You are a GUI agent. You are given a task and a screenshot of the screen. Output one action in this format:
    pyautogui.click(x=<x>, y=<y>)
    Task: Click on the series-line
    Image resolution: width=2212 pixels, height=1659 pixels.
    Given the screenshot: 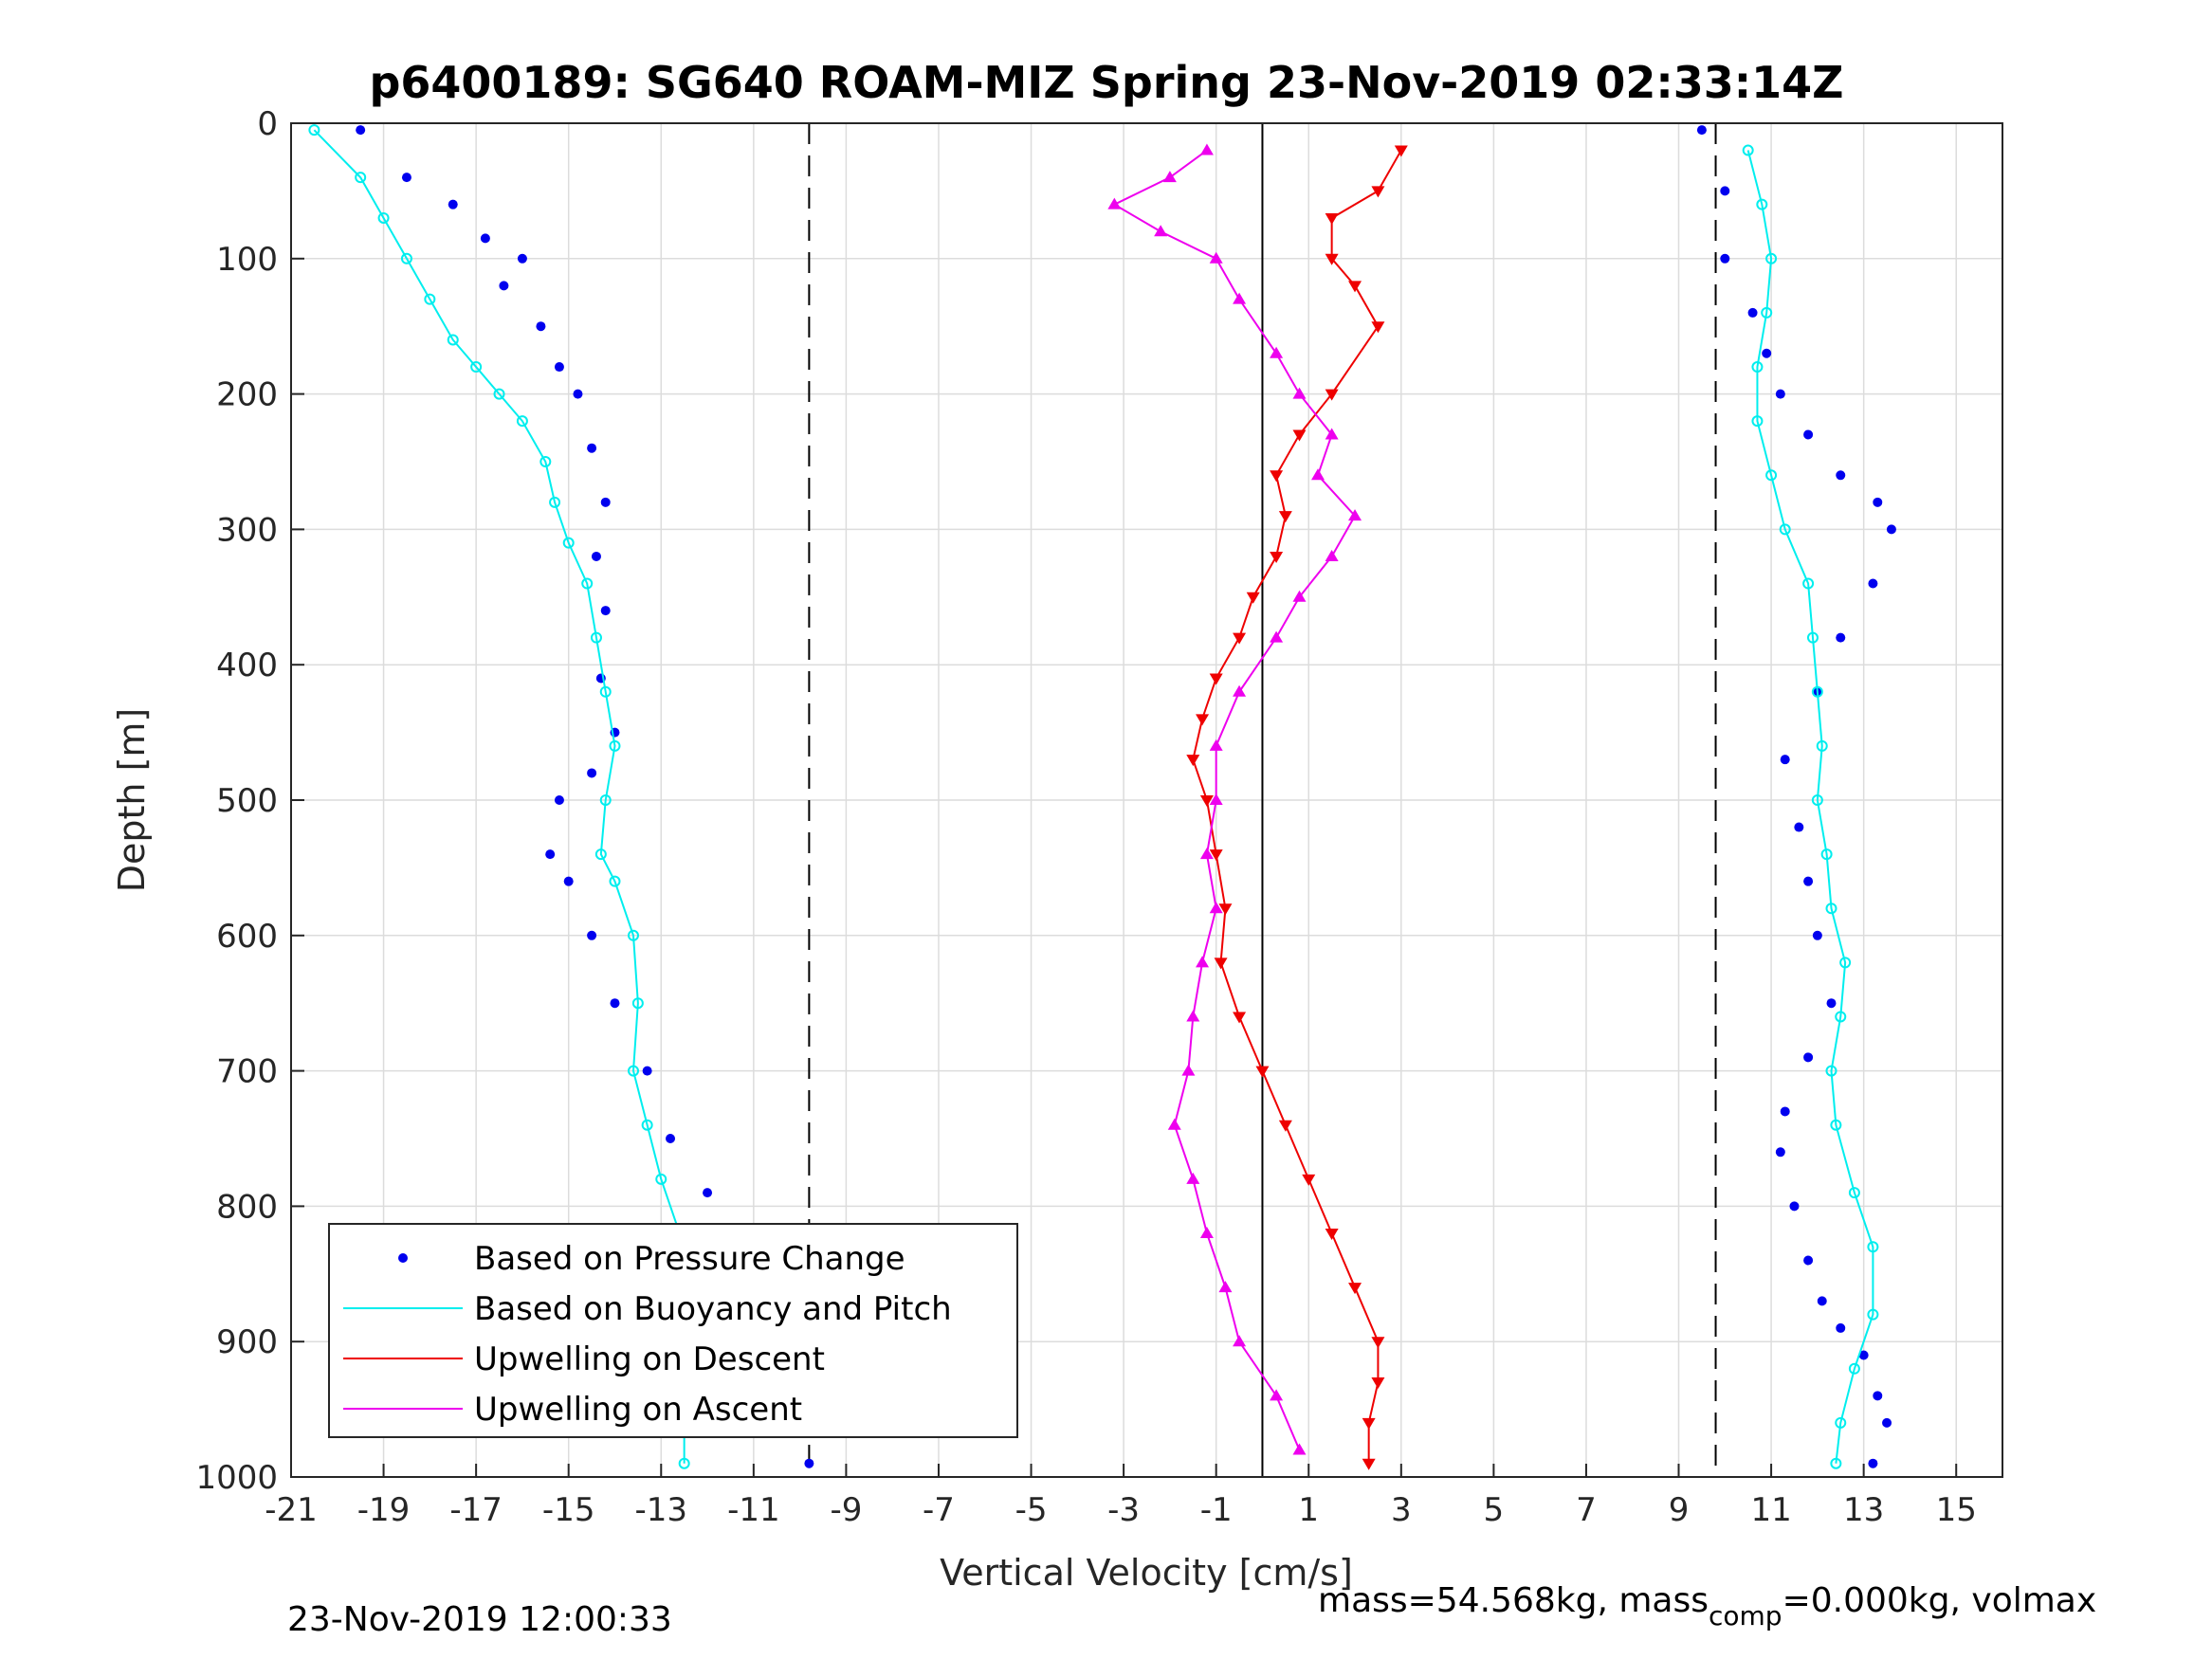 What is the action you would take?
    pyautogui.click(x=1810, y=807)
    